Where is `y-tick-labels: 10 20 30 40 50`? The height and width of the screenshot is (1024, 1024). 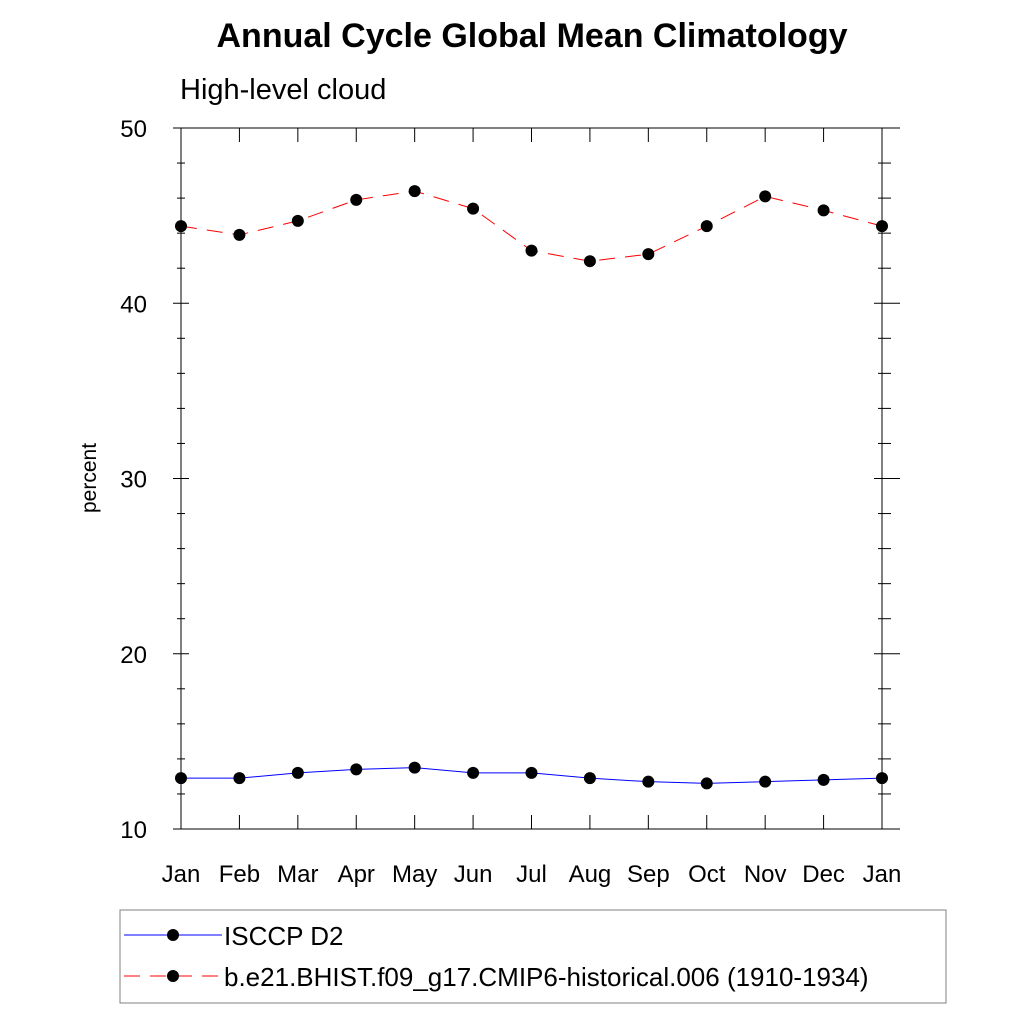 y-tick-labels: 10 20 30 40 50 is located at coordinates (133, 480).